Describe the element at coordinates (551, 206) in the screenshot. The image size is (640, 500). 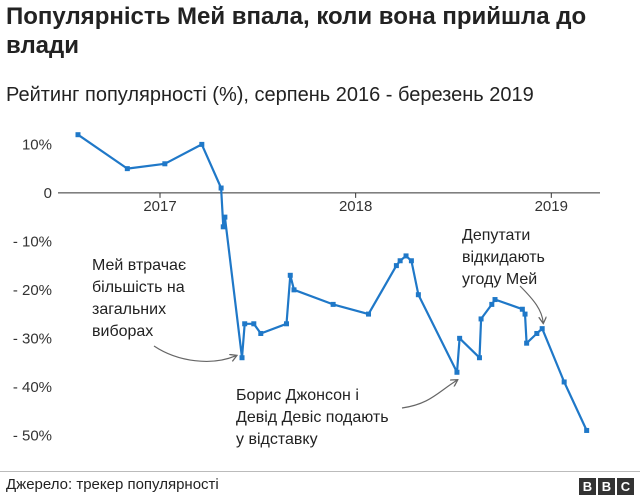
I see `x-tick-label: 2019` at that location.